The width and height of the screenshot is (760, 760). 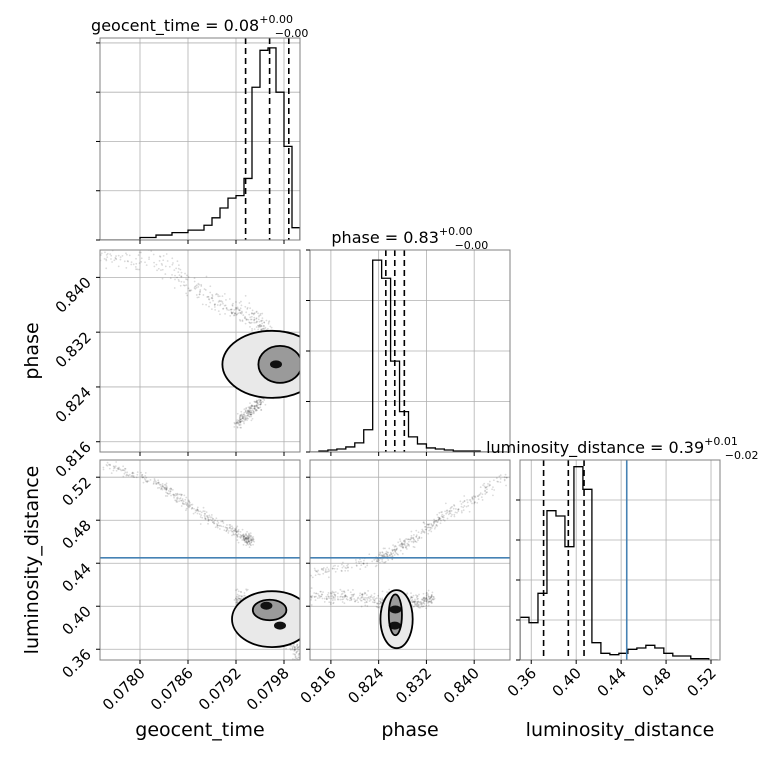 What do you see at coordinates (472, 245) in the screenshot?
I see `title-lower-error: −0.00` at bounding box center [472, 245].